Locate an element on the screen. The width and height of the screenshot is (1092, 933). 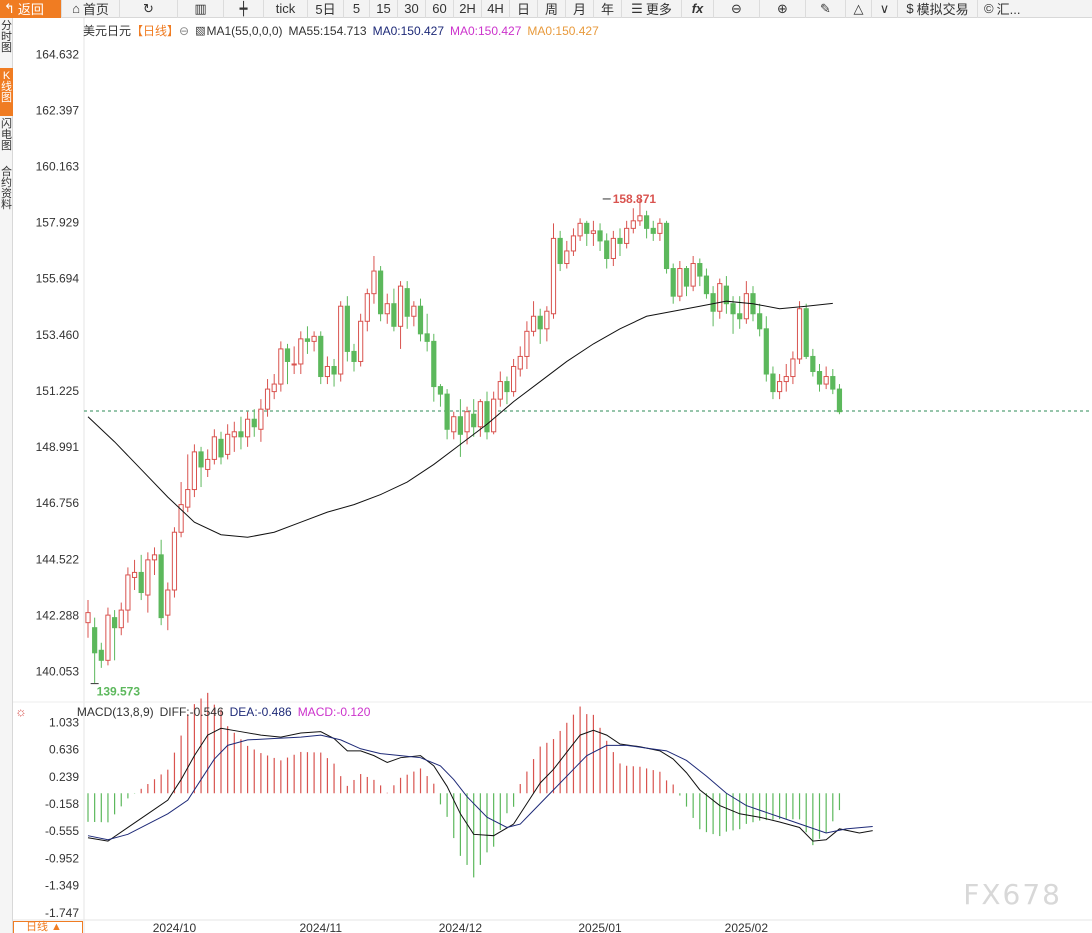
ma0-label-1: MA0:150.427 is located at coordinates (408, 30).